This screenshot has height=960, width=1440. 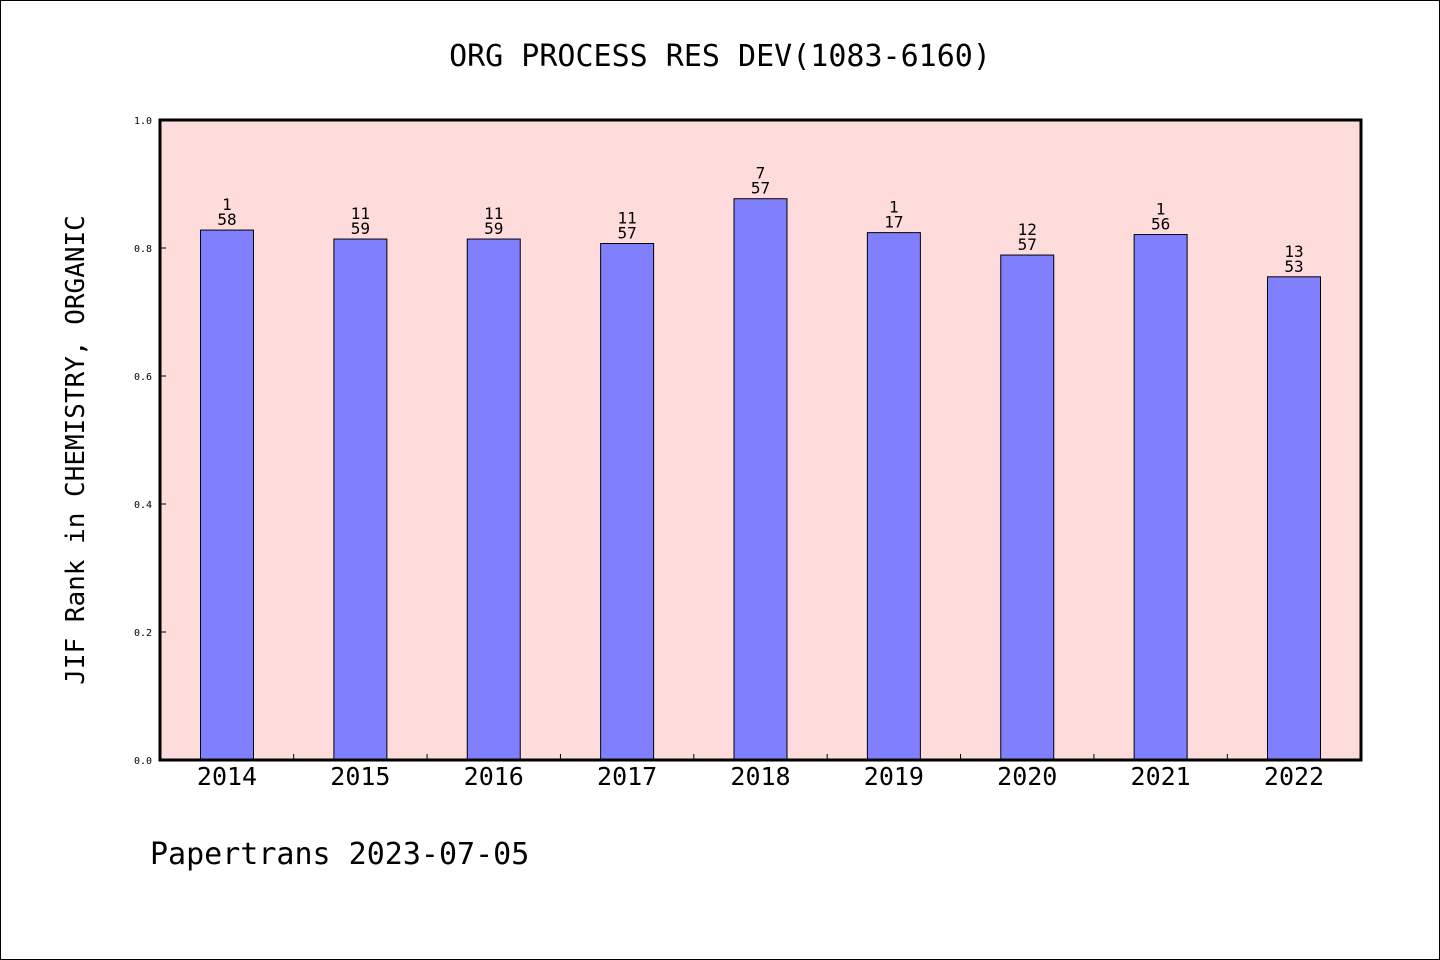 I want to click on x-tick-label-2016: 2016, so click(x=494, y=776).